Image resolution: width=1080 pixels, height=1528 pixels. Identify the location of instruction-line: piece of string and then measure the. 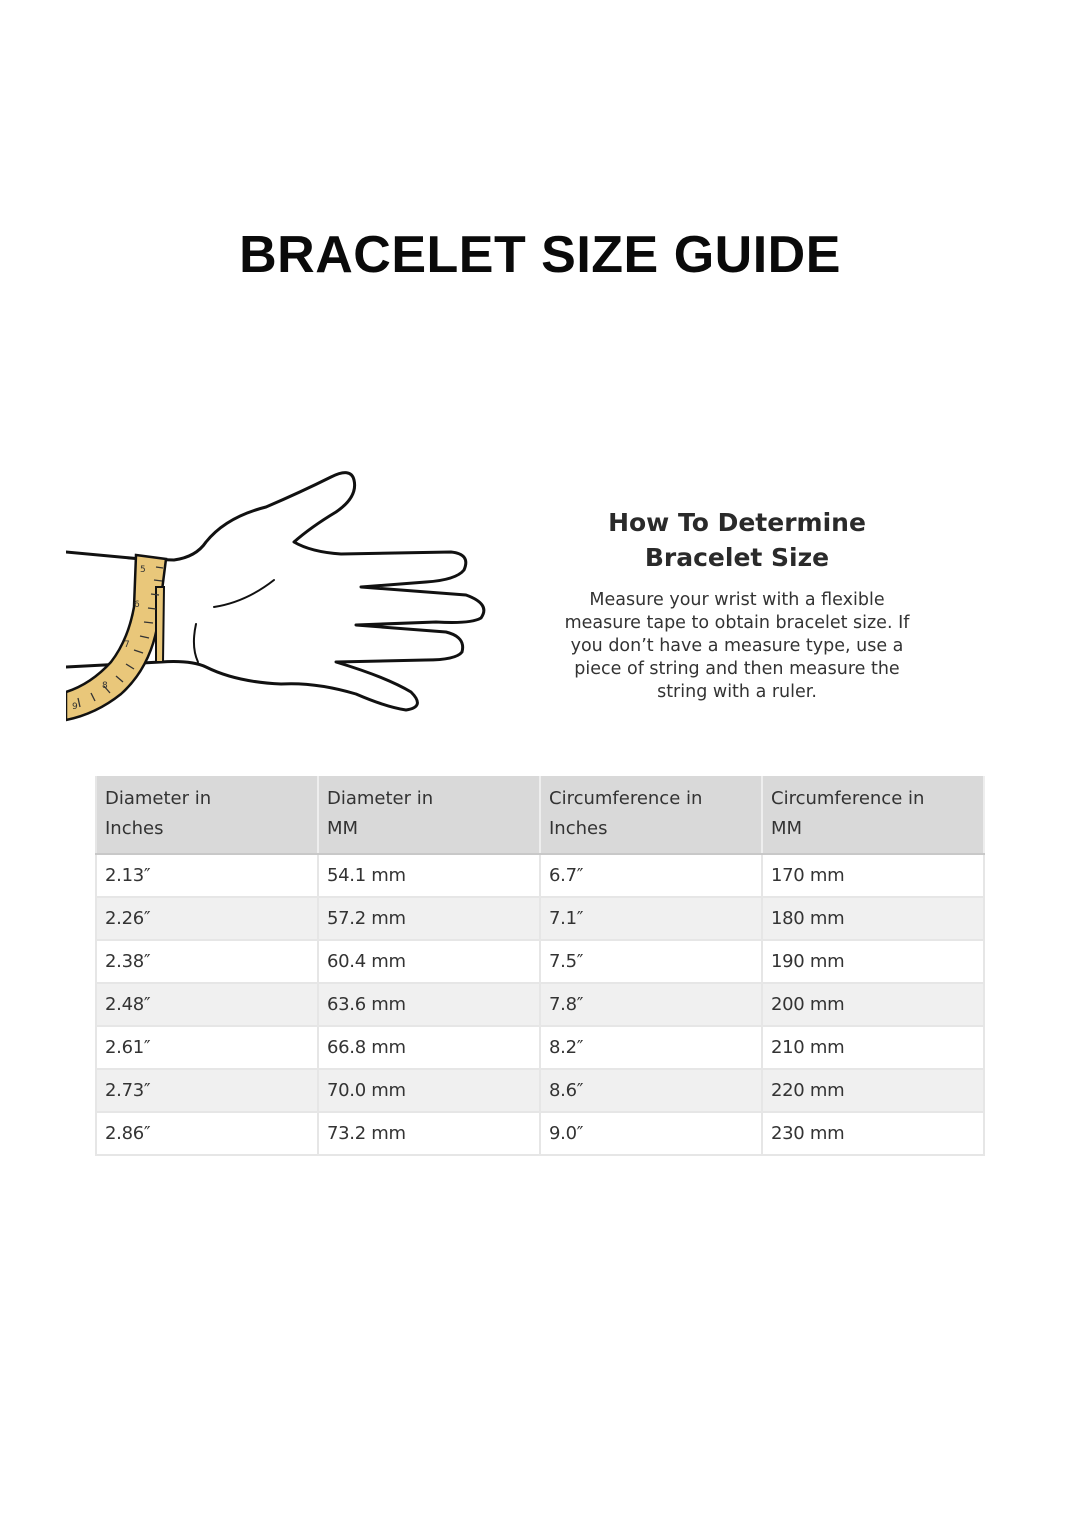
(737, 669).